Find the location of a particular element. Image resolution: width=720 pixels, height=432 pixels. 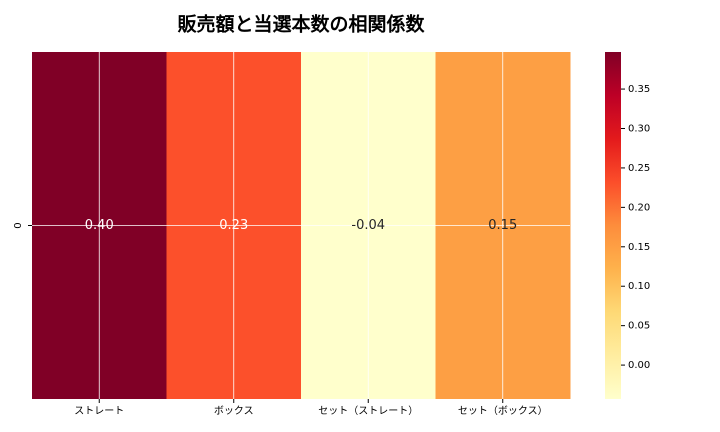

colorbar-tick-label: 0.10 is located at coordinates (639, 286).